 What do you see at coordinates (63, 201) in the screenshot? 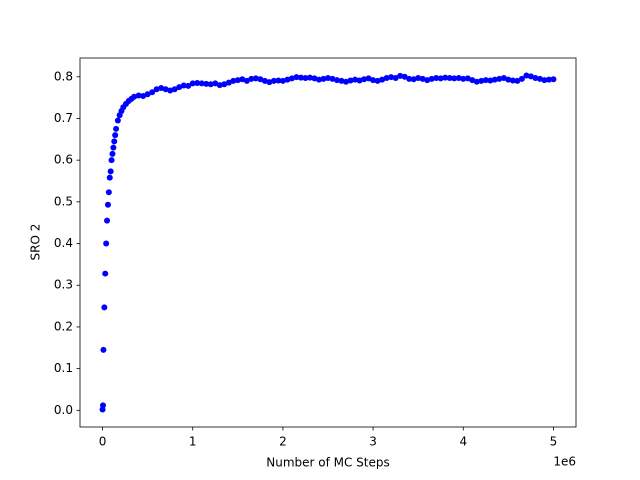
I see `y-tick-label: 0.5` at bounding box center [63, 201].